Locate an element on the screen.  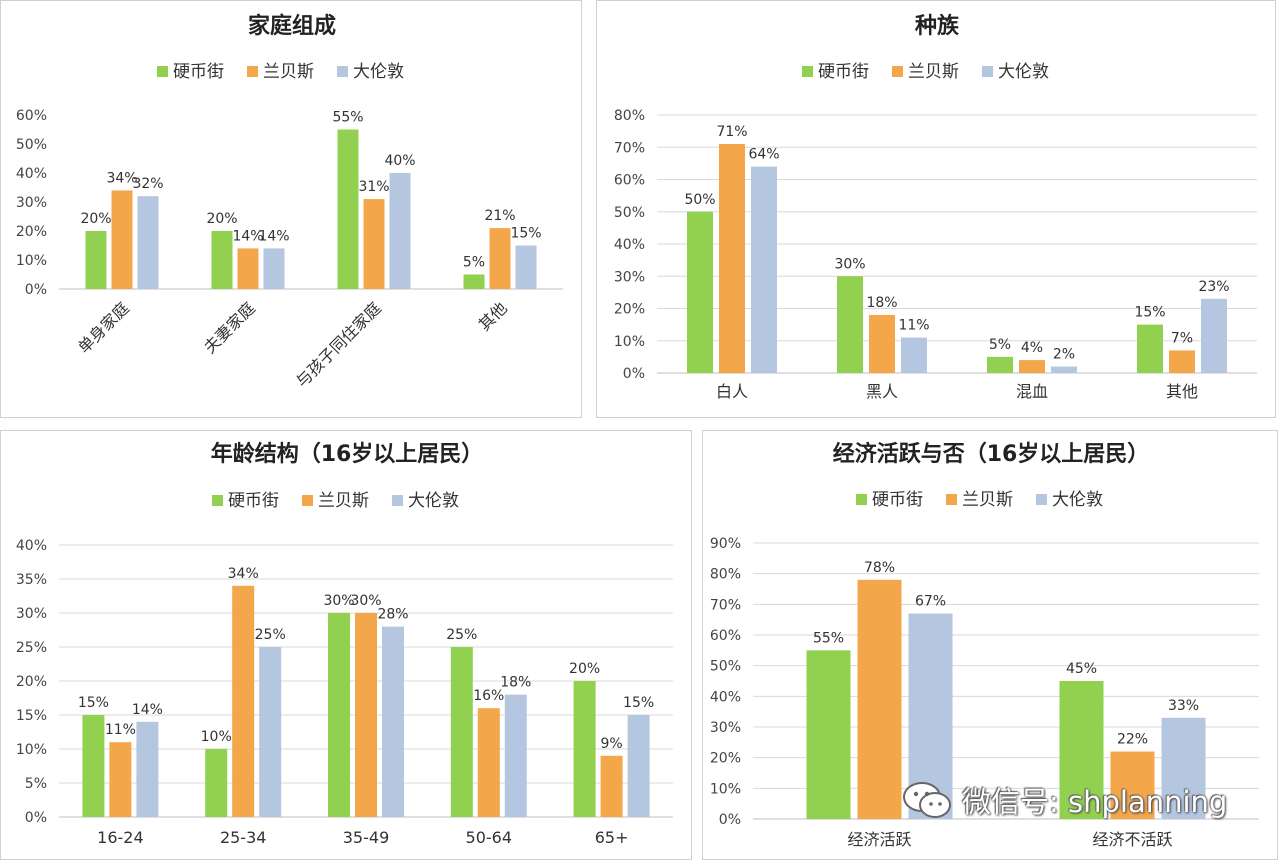
data-label: 5% is located at coordinates (1000, 345).